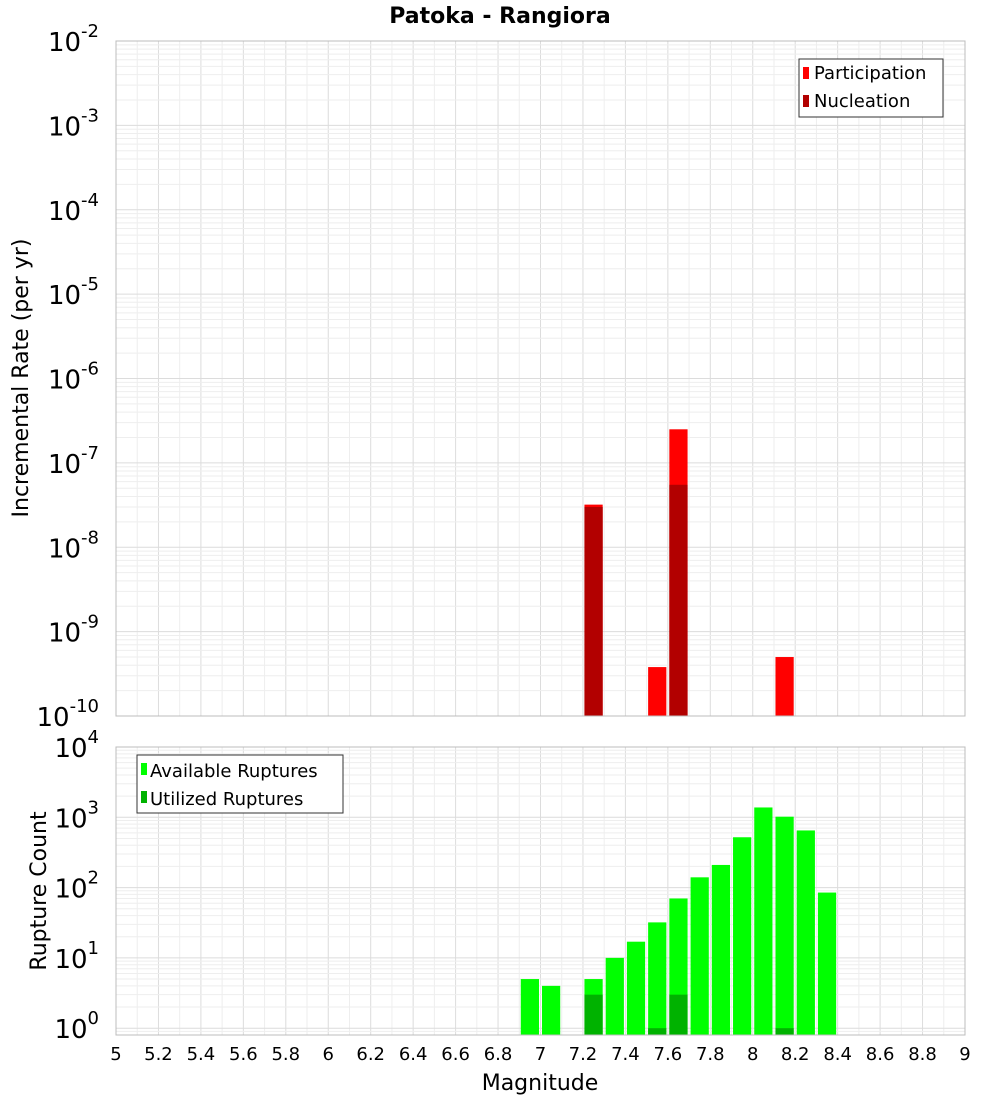 This screenshot has width=1000, height=1100. I want to click on x-tick-label: 5.6, so click(243, 1054).